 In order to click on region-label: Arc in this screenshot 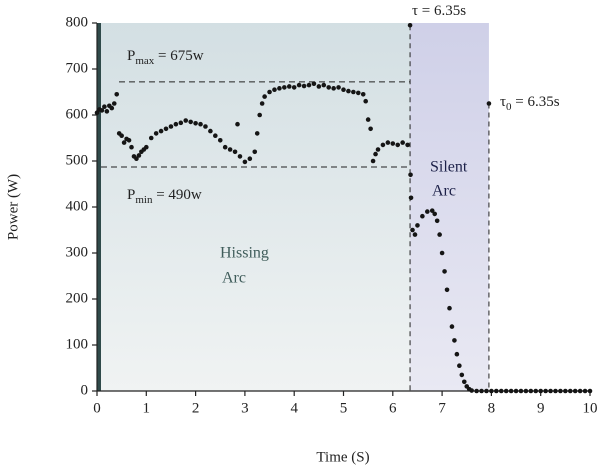, I will do `click(444, 191)`.